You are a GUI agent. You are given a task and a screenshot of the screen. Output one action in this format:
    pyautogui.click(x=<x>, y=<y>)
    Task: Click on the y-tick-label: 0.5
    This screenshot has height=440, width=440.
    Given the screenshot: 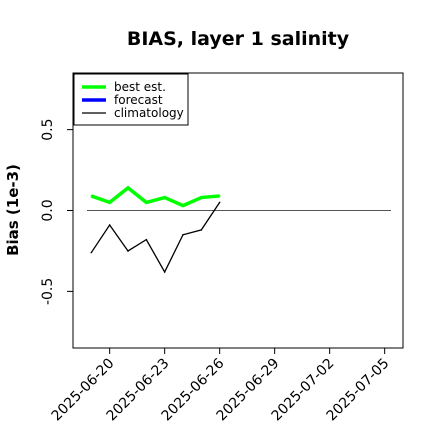 What is the action you would take?
    pyautogui.click(x=48, y=129)
    